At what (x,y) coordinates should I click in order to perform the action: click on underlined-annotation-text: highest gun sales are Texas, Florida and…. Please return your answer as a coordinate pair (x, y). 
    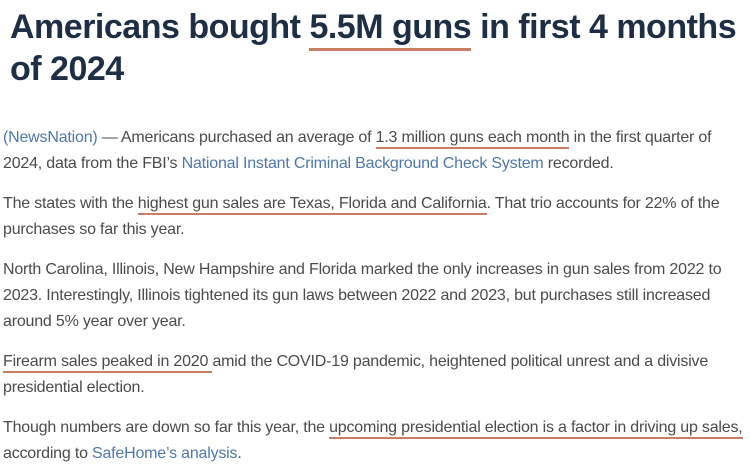
    Looking at the image, I should click on (312, 205).